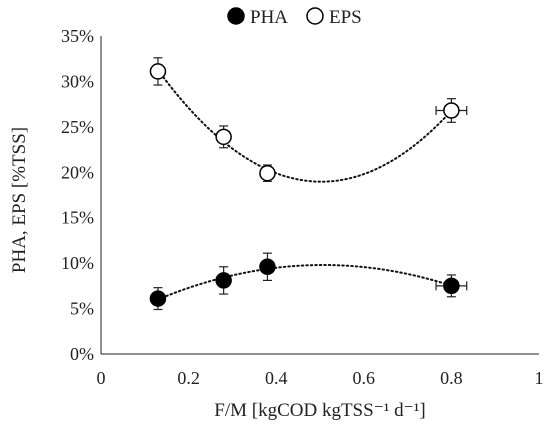 The height and width of the screenshot is (430, 550). Describe the element at coordinates (77, 81) in the screenshot. I see `y-tick-label: 30%` at that location.